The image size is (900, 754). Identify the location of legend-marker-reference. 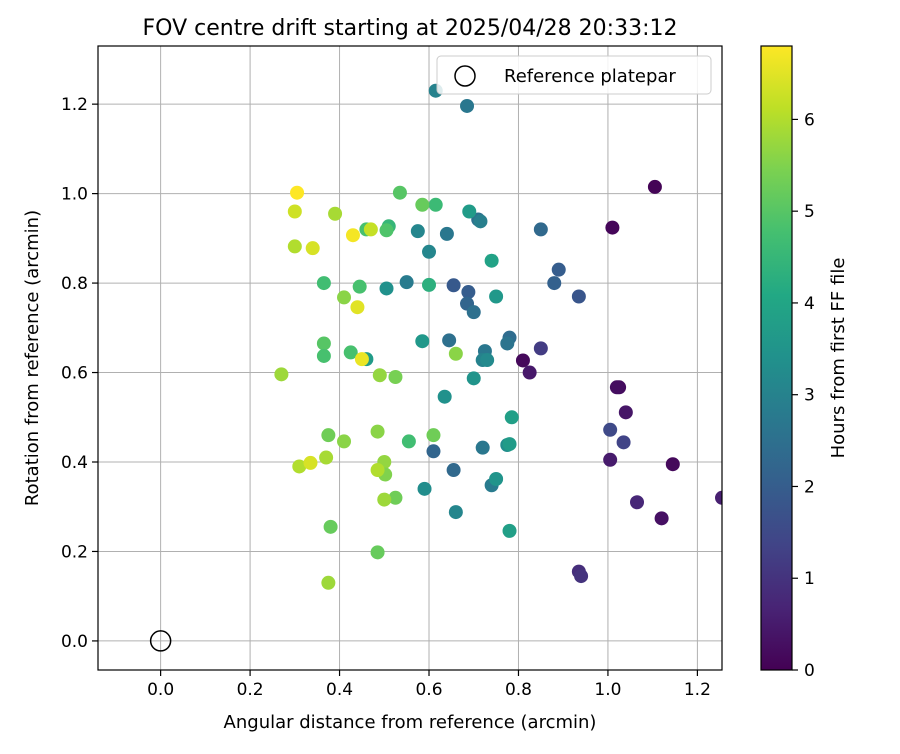
(465, 76).